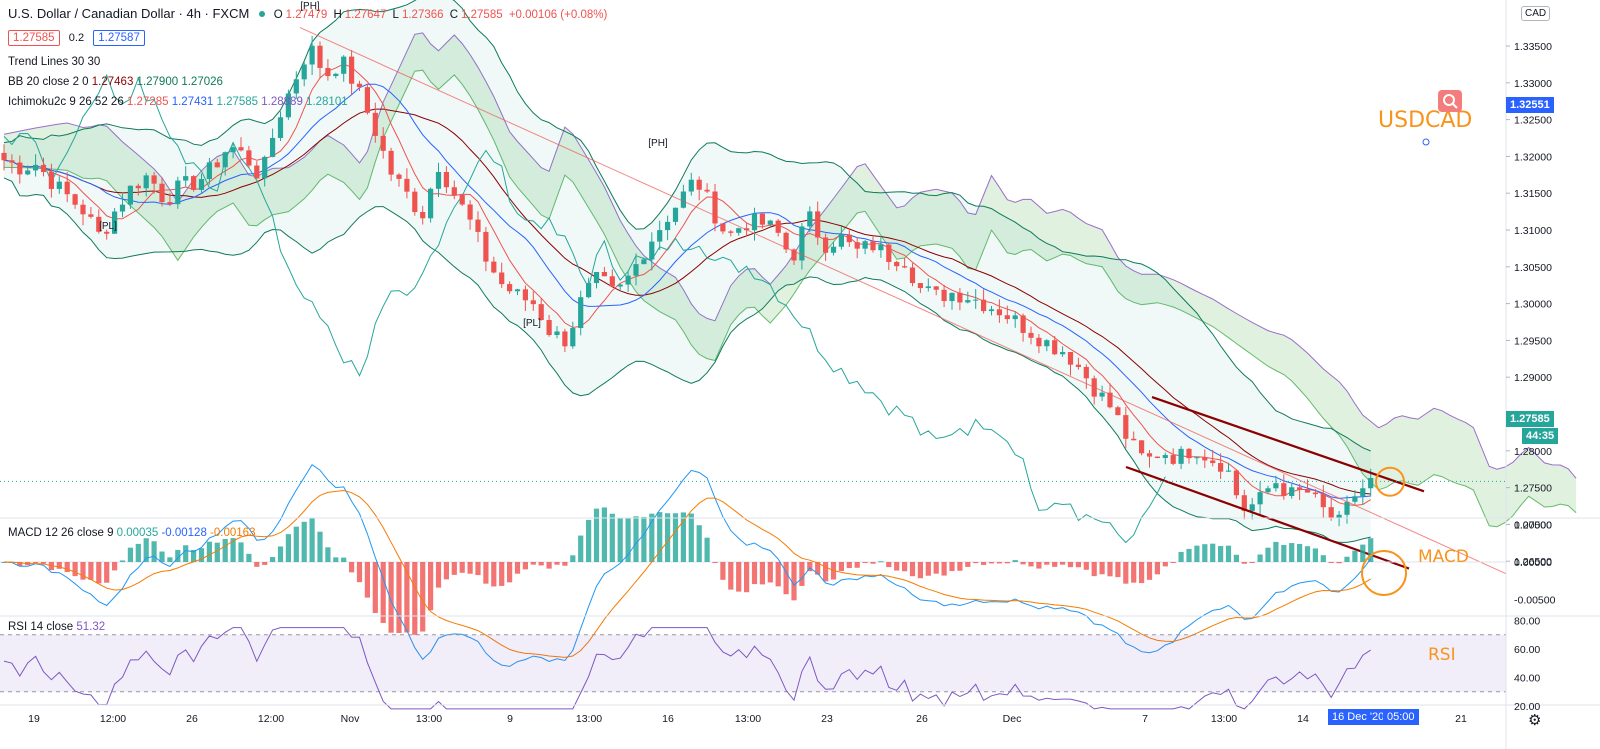 This screenshot has width=1600, height=749. I want to click on current-date-label: 16 Dec '20, so click(1358, 717).